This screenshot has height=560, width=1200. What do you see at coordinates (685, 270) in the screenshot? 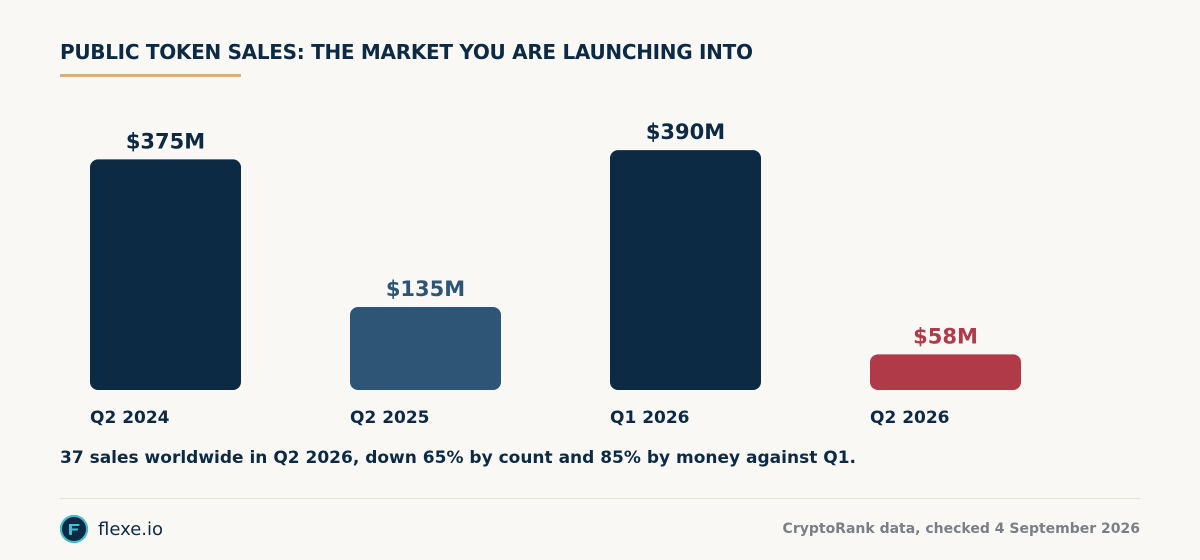
I see `bar-q1-2026` at bounding box center [685, 270].